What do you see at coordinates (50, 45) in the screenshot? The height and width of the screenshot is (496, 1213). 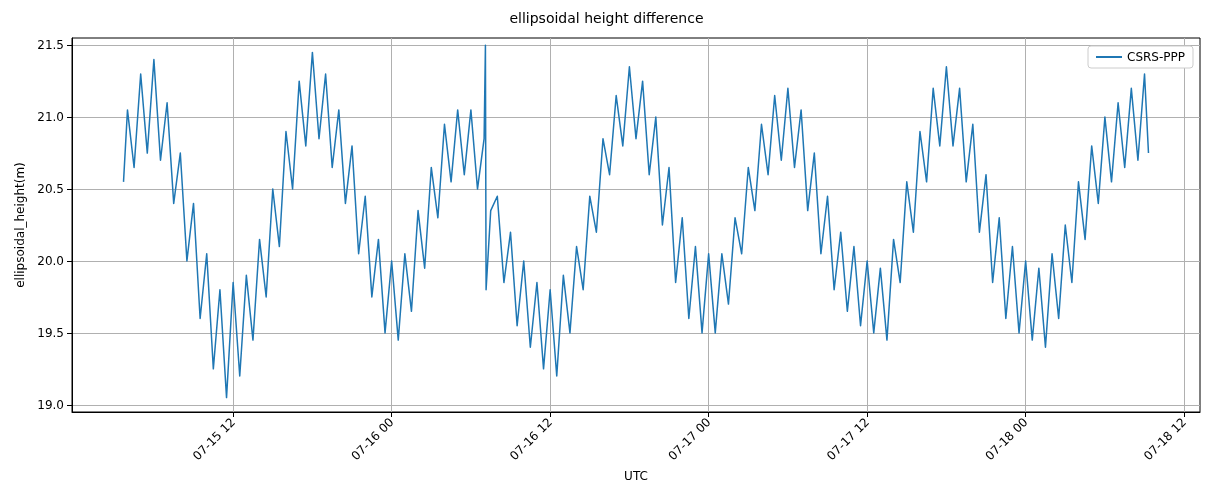 I see `y-tick-label: 21.5` at bounding box center [50, 45].